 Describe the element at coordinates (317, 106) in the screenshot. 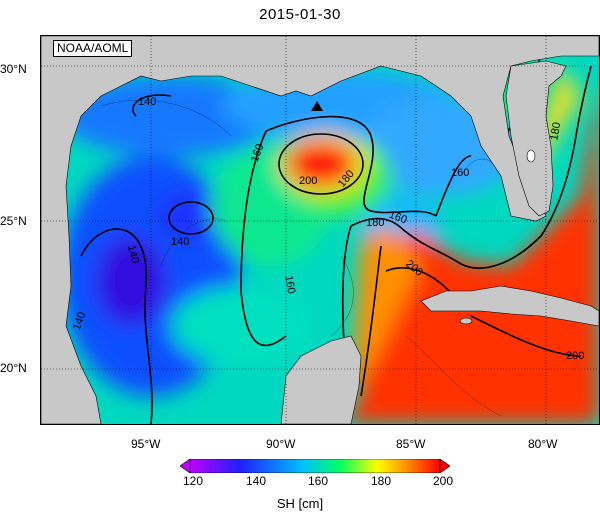

I see `triangle-marker` at that location.